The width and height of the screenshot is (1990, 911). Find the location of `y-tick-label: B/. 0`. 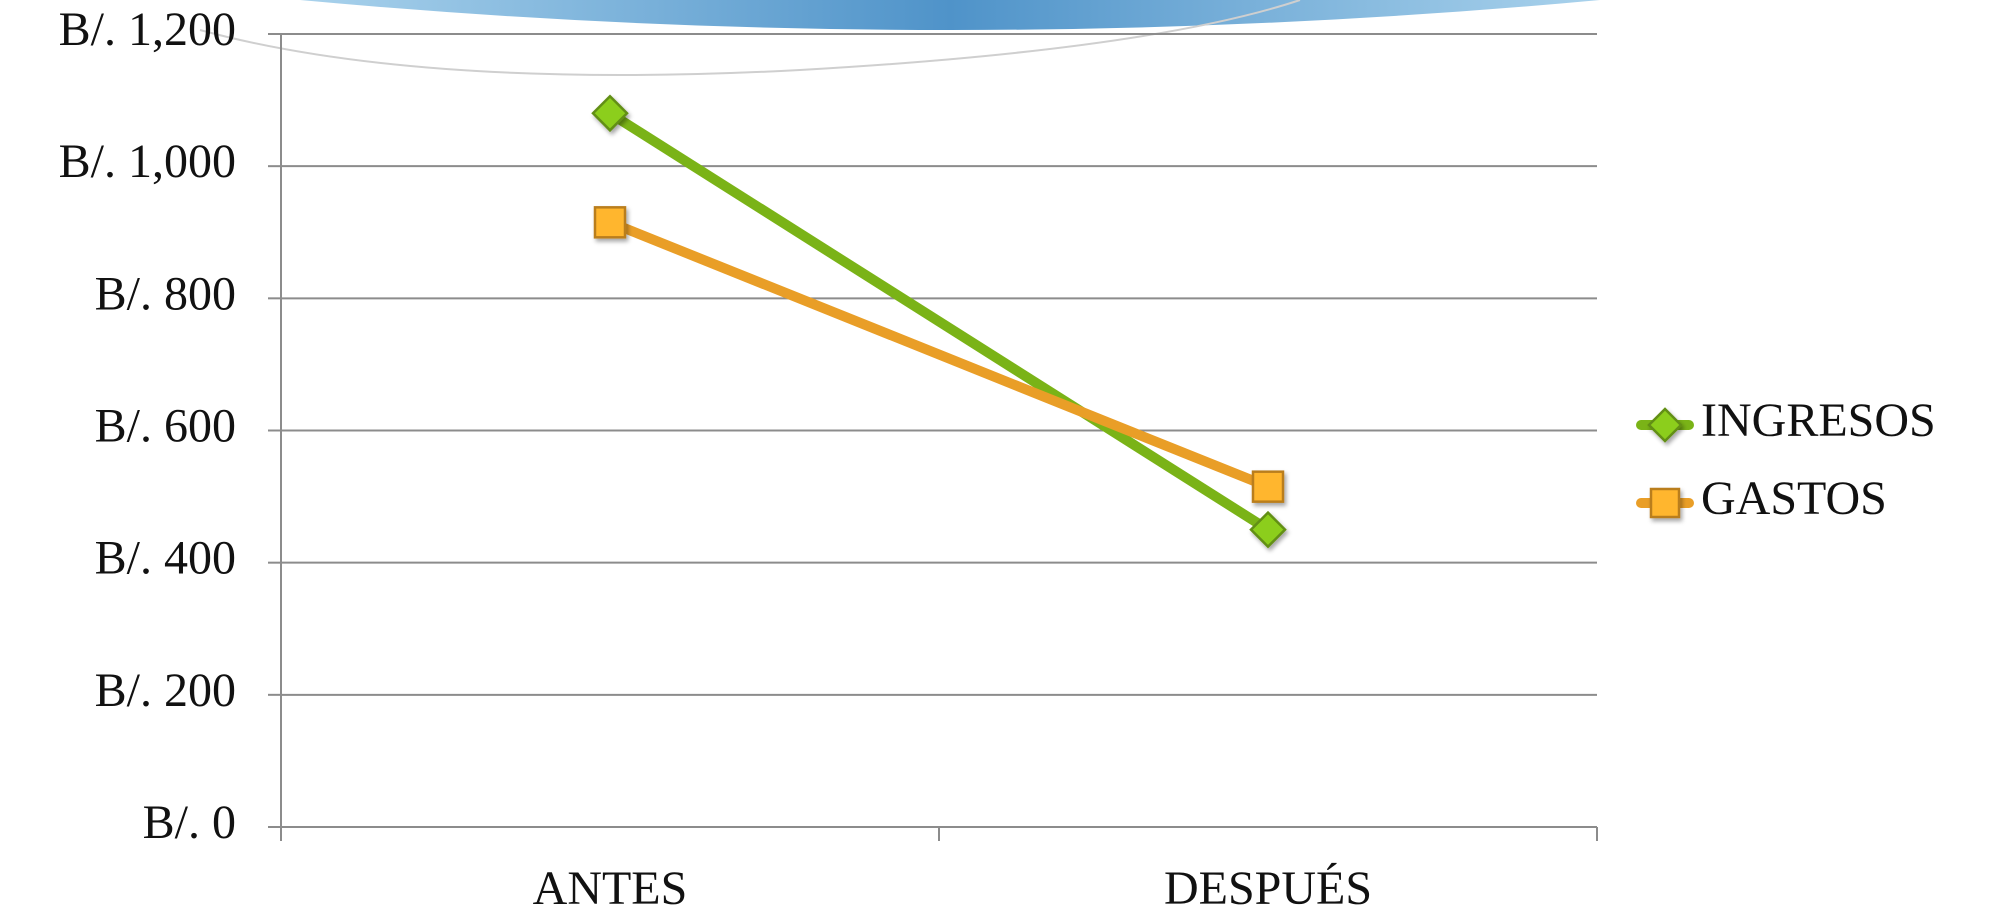

y-tick-label: B/. 0 is located at coordinates (189, 822).